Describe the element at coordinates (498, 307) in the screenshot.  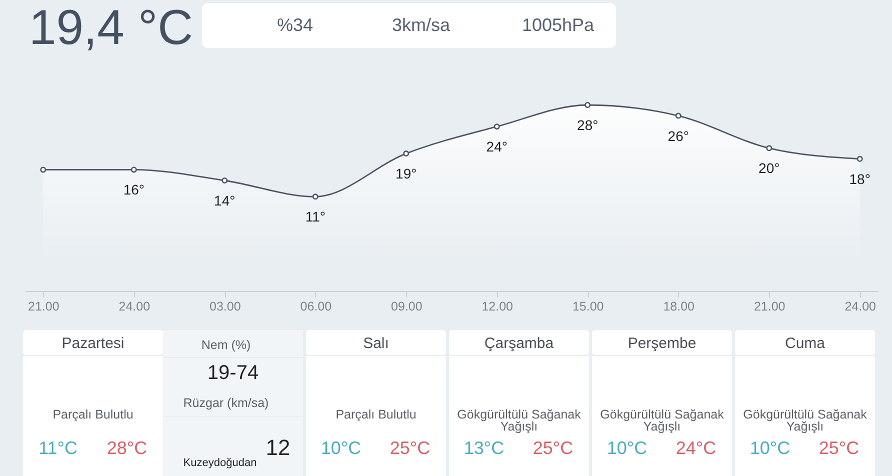
I see `x-tick-label: 12.00` at that location.